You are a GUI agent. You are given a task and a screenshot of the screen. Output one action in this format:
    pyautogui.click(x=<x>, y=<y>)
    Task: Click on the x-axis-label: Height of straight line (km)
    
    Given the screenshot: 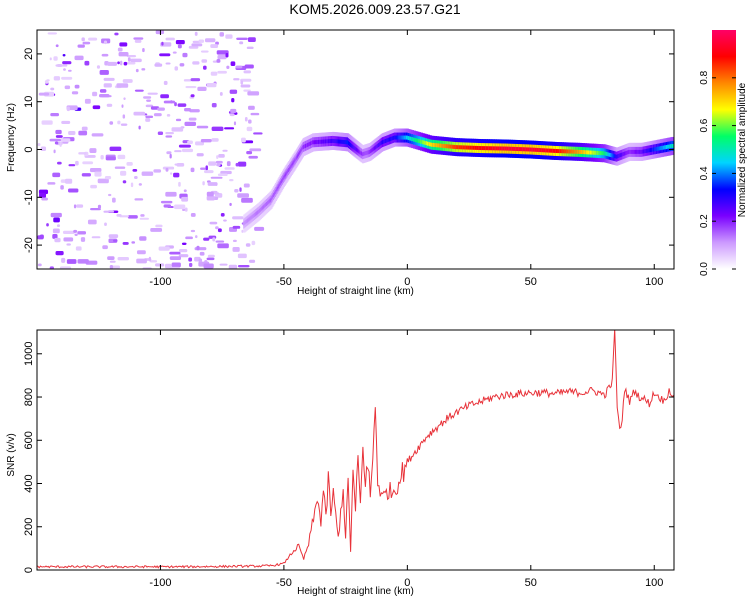 What is the action you would take?
    pyautogui.click(x=355, y=291)
    